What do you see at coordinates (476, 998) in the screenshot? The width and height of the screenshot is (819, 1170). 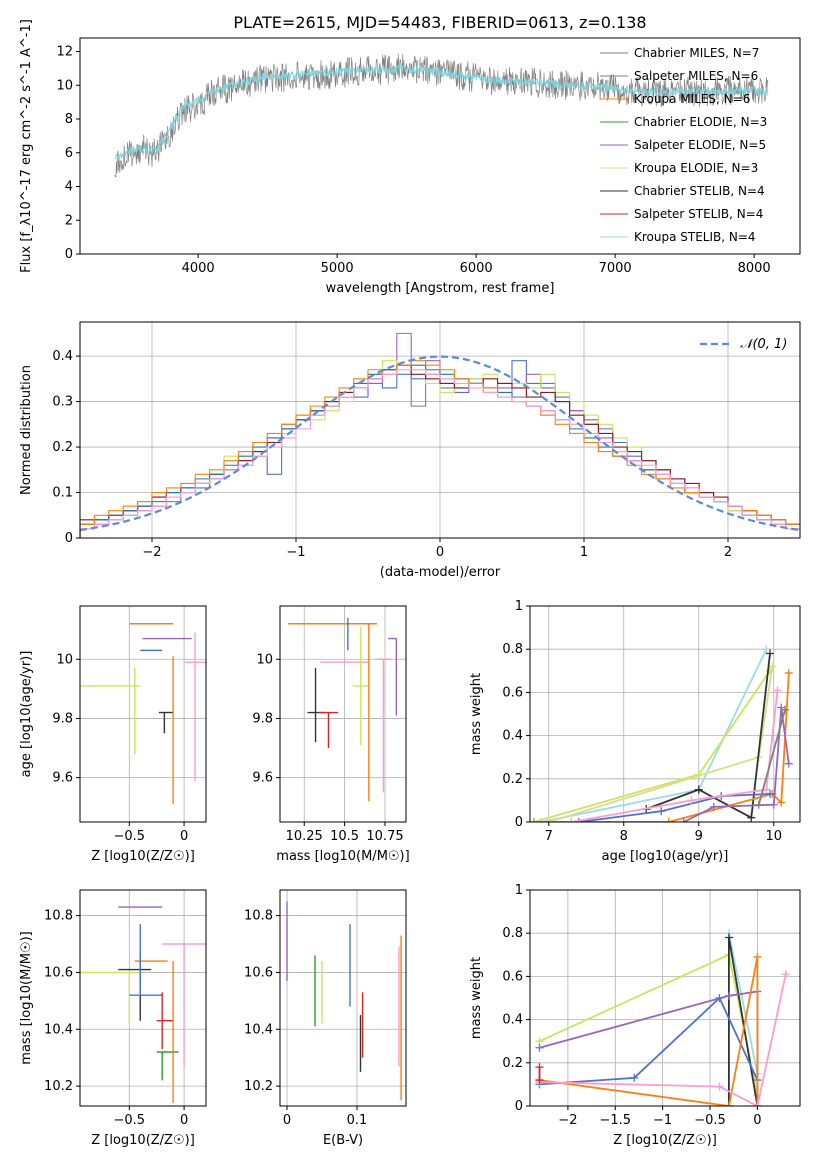 I see `y-axis-label: mass weight` at bounding box center [476, 998].